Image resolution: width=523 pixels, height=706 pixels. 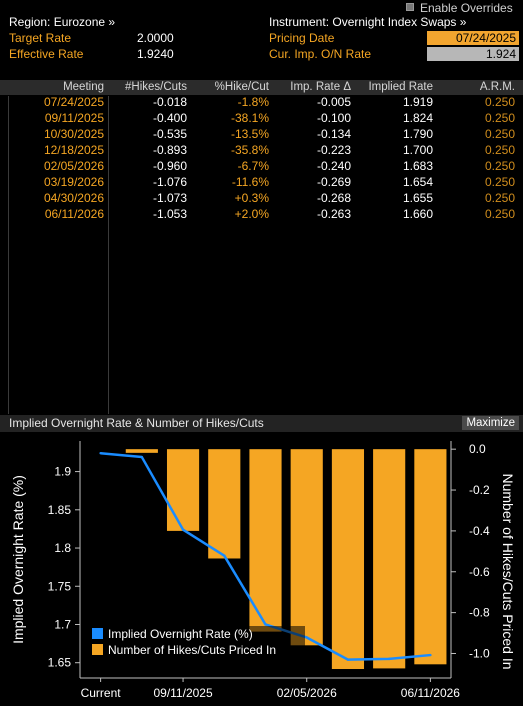 What do you see at coordinates (18, 559) in the screenshot?
I see `y-axis-left-title: Implied Overnight Rate (%)` at bounding box center [18, 559].